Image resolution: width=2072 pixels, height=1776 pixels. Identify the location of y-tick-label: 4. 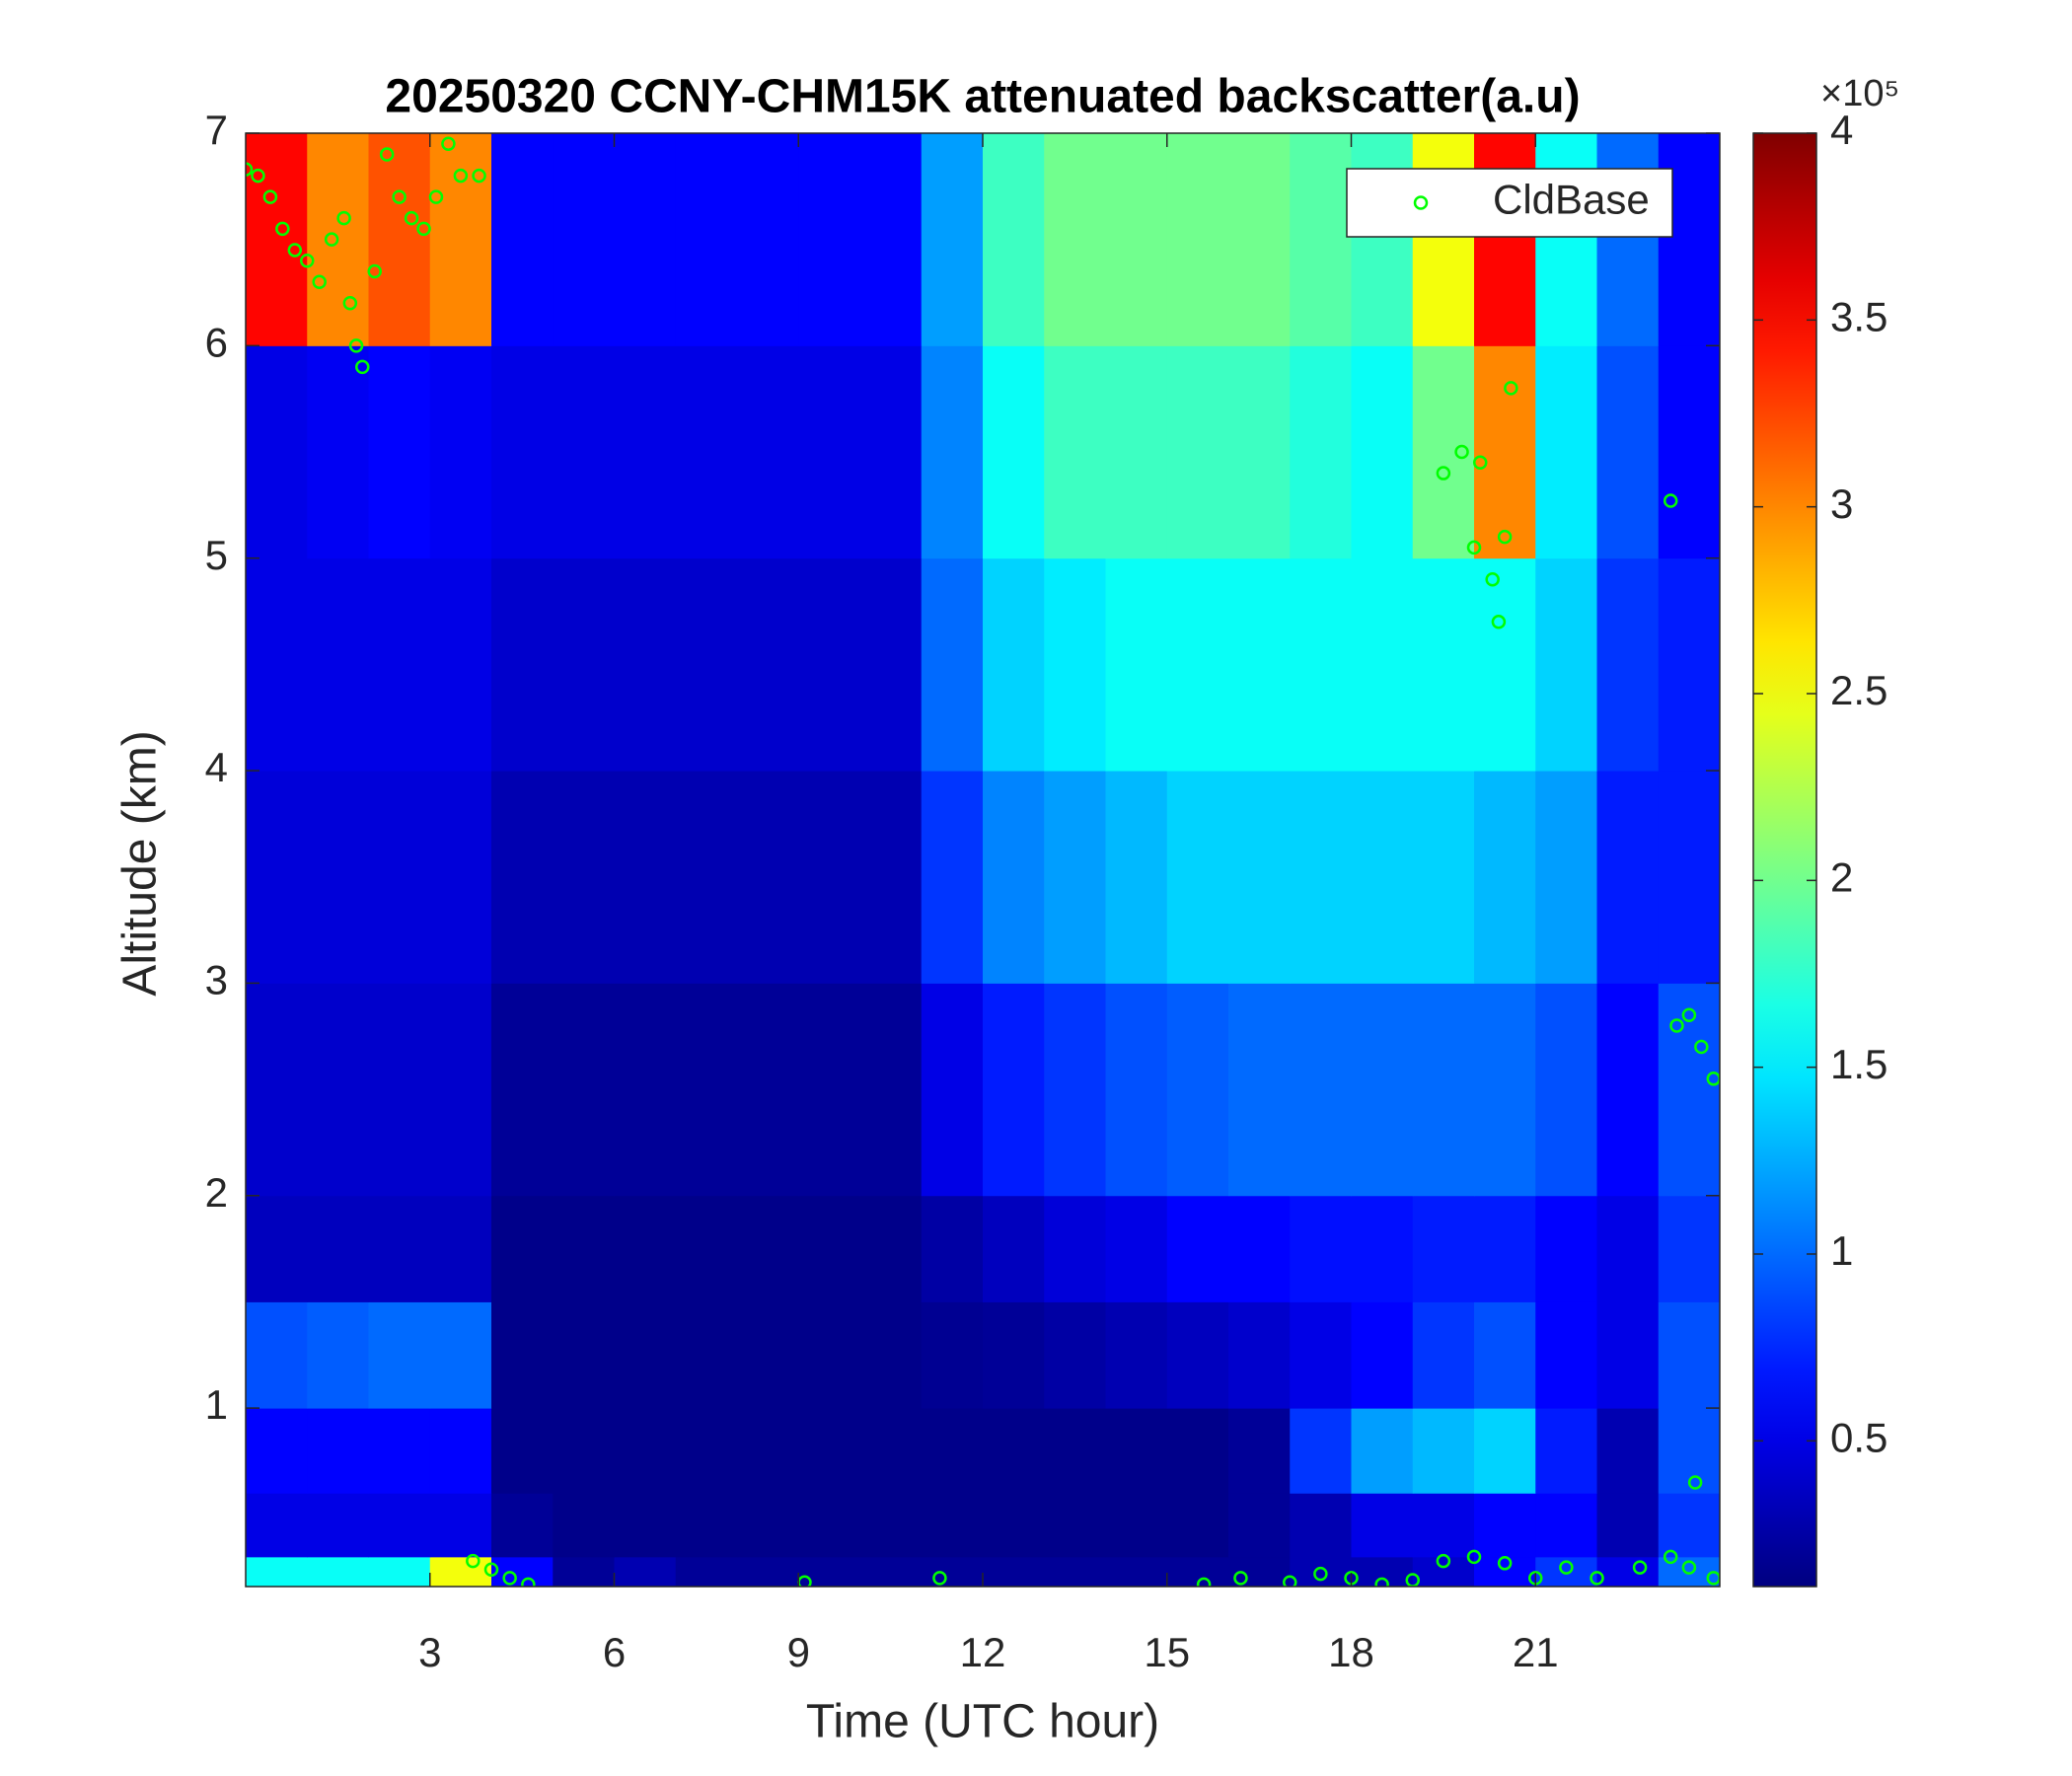
(217, 767).